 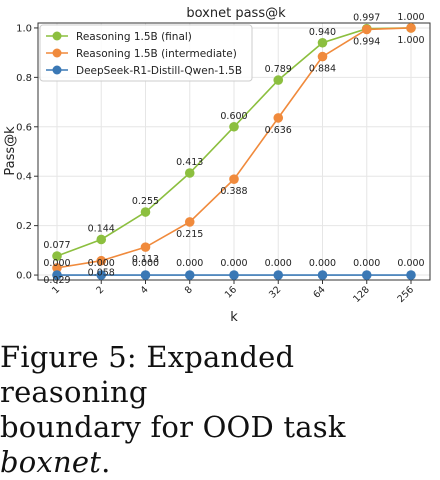 What do you see at coordinates (233, 191) in the screenshot?
I see `data-label: 0.388` at bounding box center [233, 191].